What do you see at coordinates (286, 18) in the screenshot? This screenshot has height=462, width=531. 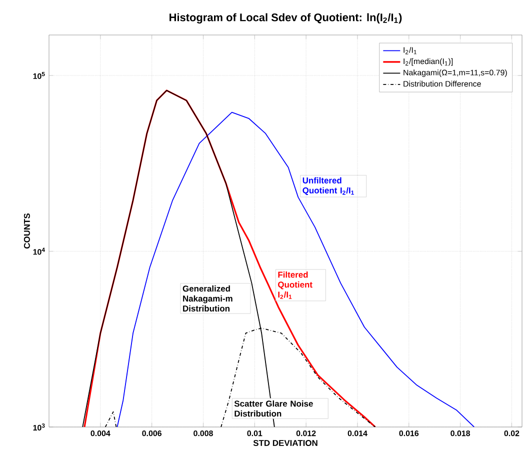 I see `chart-title: Histogram of Local Sdev of Quotient: ln(I$_{2}$/I$_{1}$)` at bounding box center [286, 18].